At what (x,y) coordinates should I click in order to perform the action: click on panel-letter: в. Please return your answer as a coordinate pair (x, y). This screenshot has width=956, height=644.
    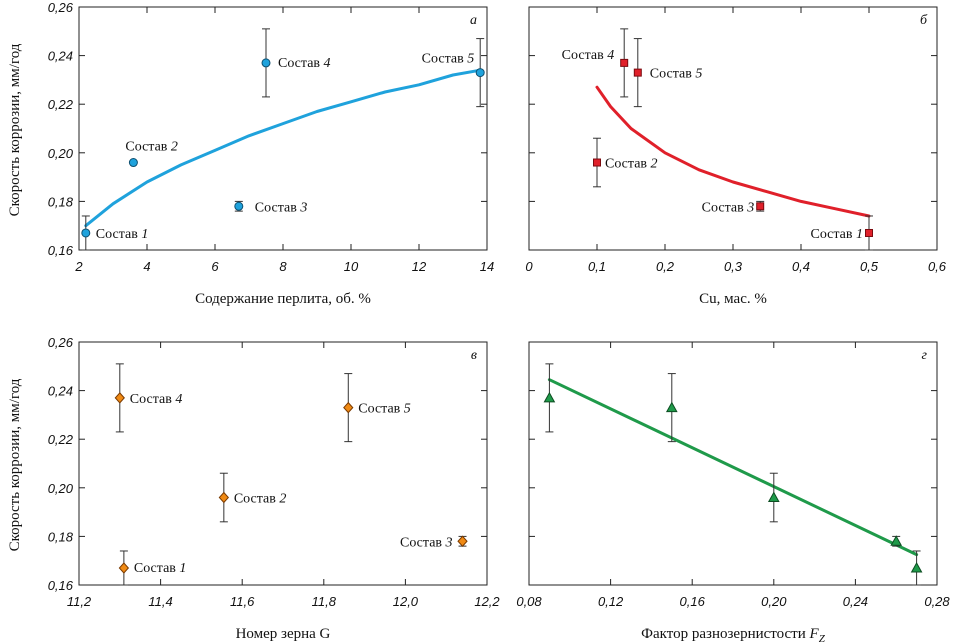
    Looking at the image, I should click on (474, 355).